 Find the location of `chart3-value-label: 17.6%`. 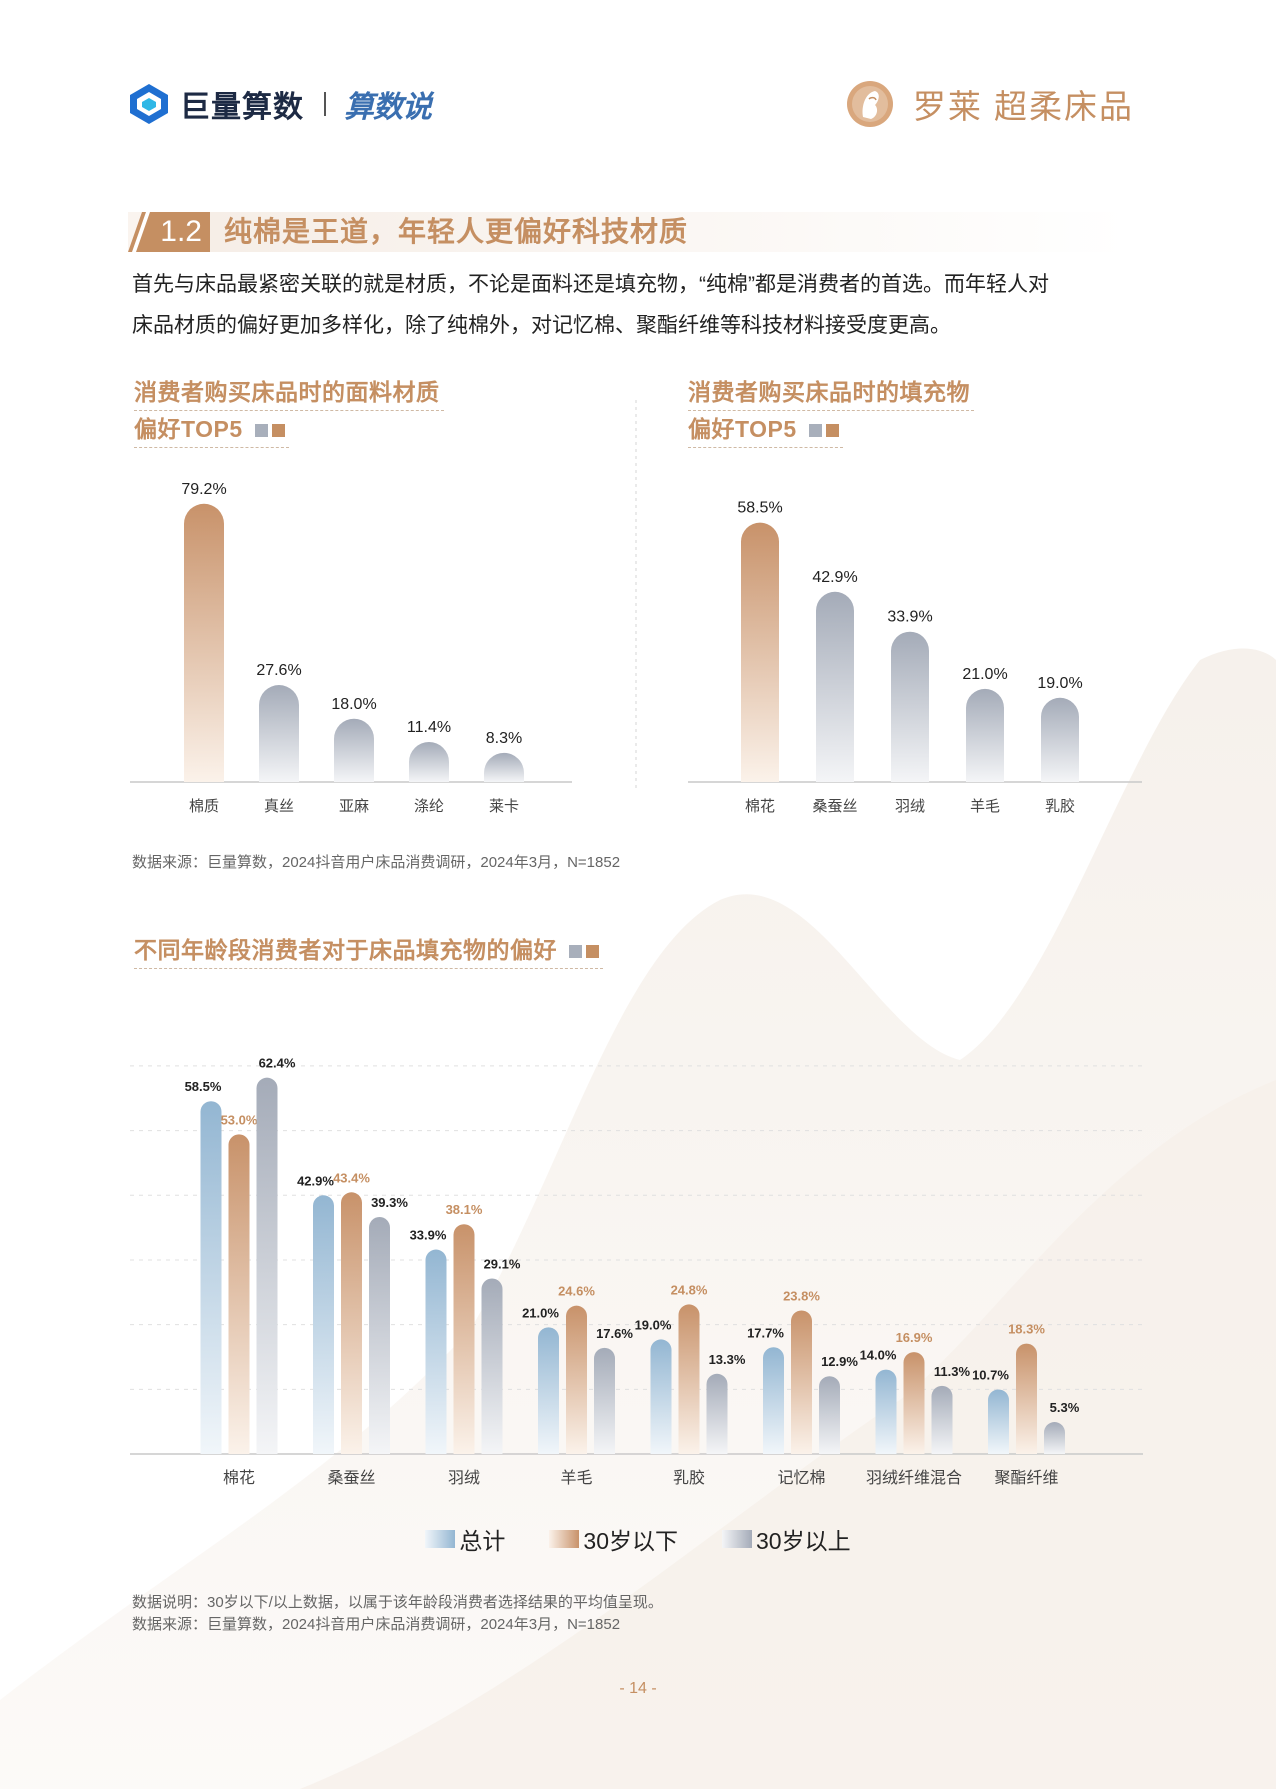

chart3-value-label: 17.6% is located at coordinates (614, 1333).